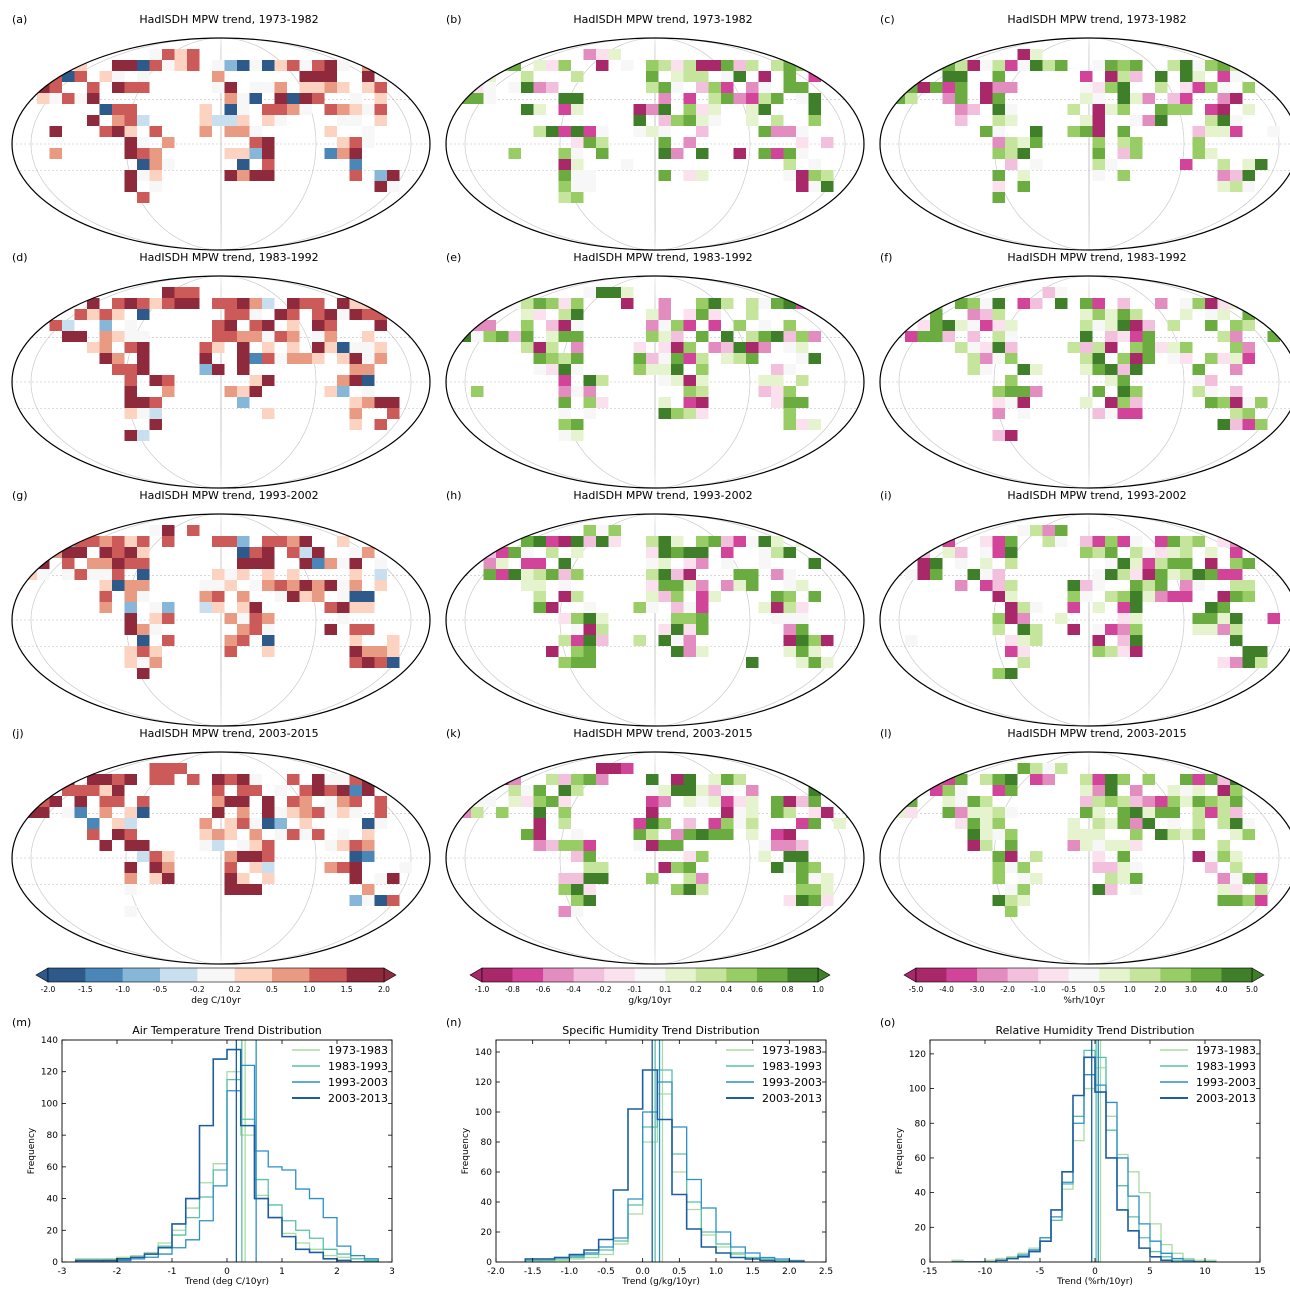  I want to click on colorbar-label: g/kg/10yr, so click(649, 1001).